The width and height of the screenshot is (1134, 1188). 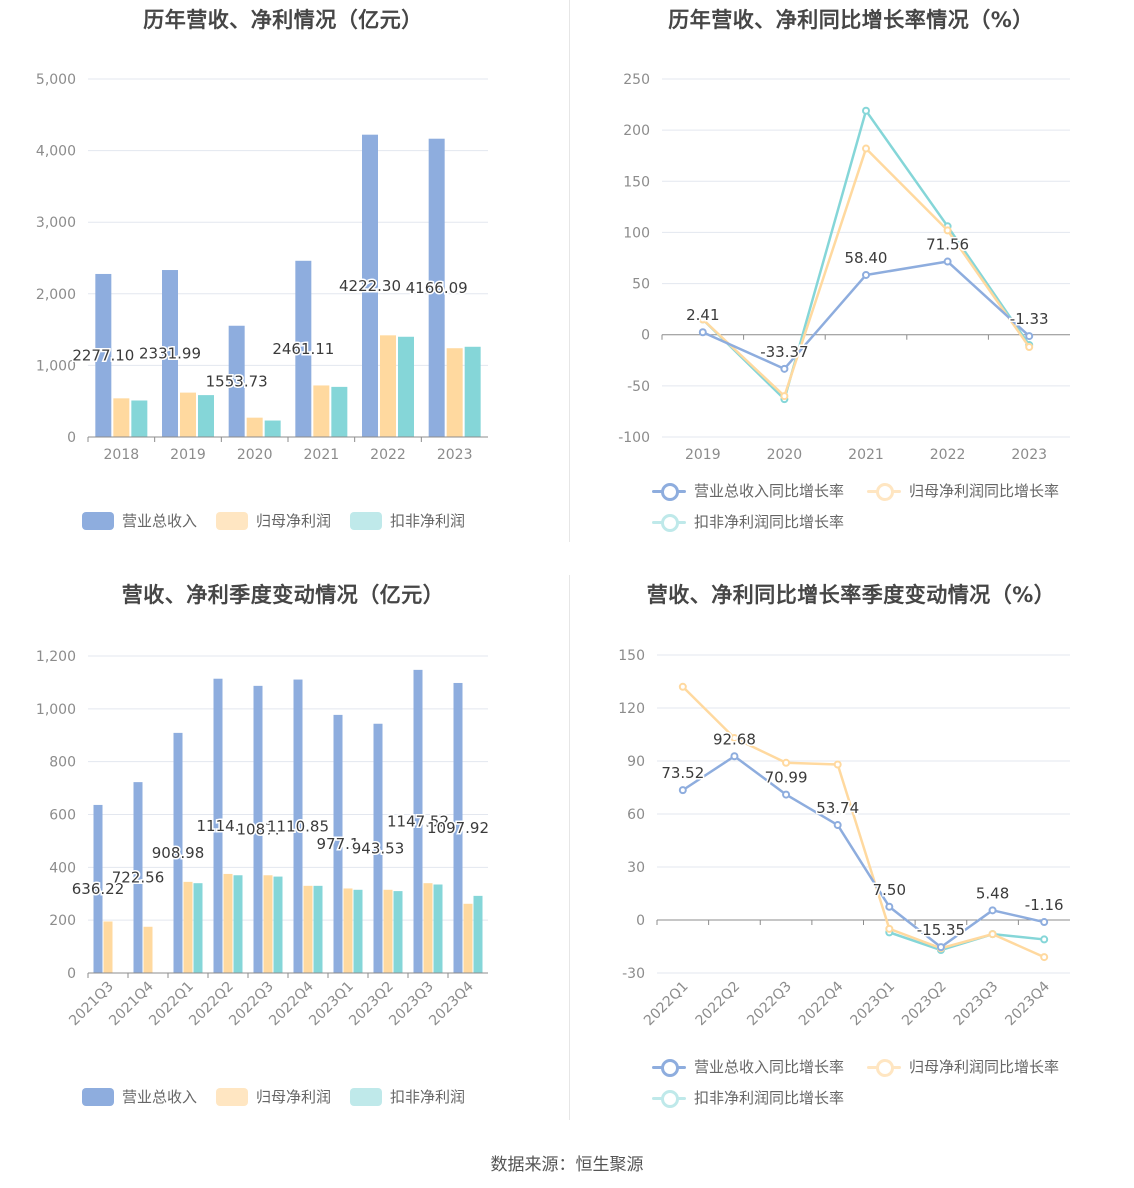 What do you see at coordinates (851, 595) in the screenshot?
I see `chart-title: 营收、净利同比增长率季度变动情况（%）` at bounding box center [851, 595].